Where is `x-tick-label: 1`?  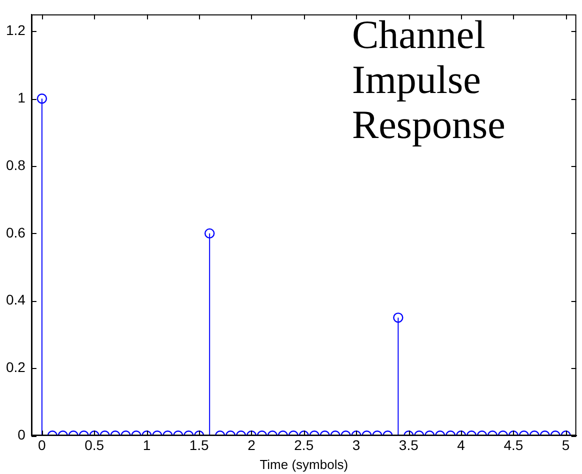 x-tick-label: 1 is located at coordinates (146, 444).